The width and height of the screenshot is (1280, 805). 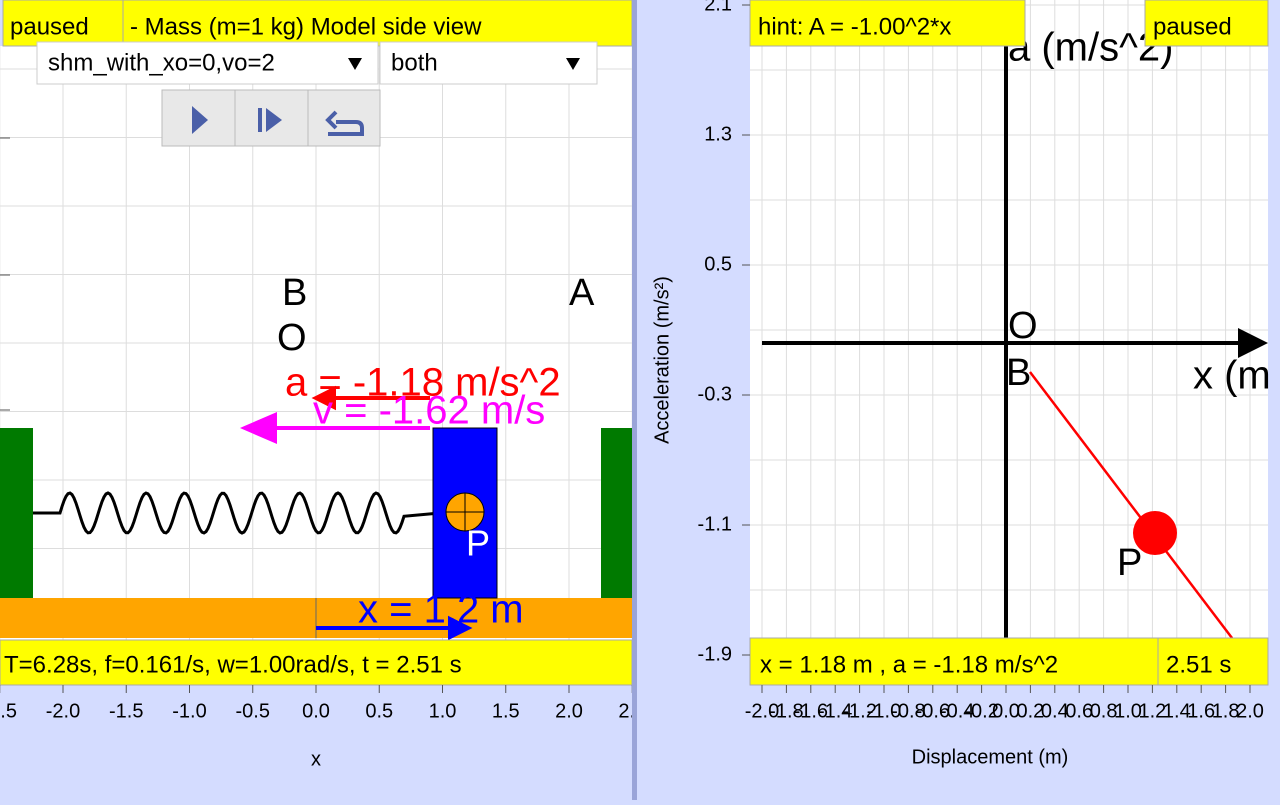 I want to click on button, so click(x=344, y=118).